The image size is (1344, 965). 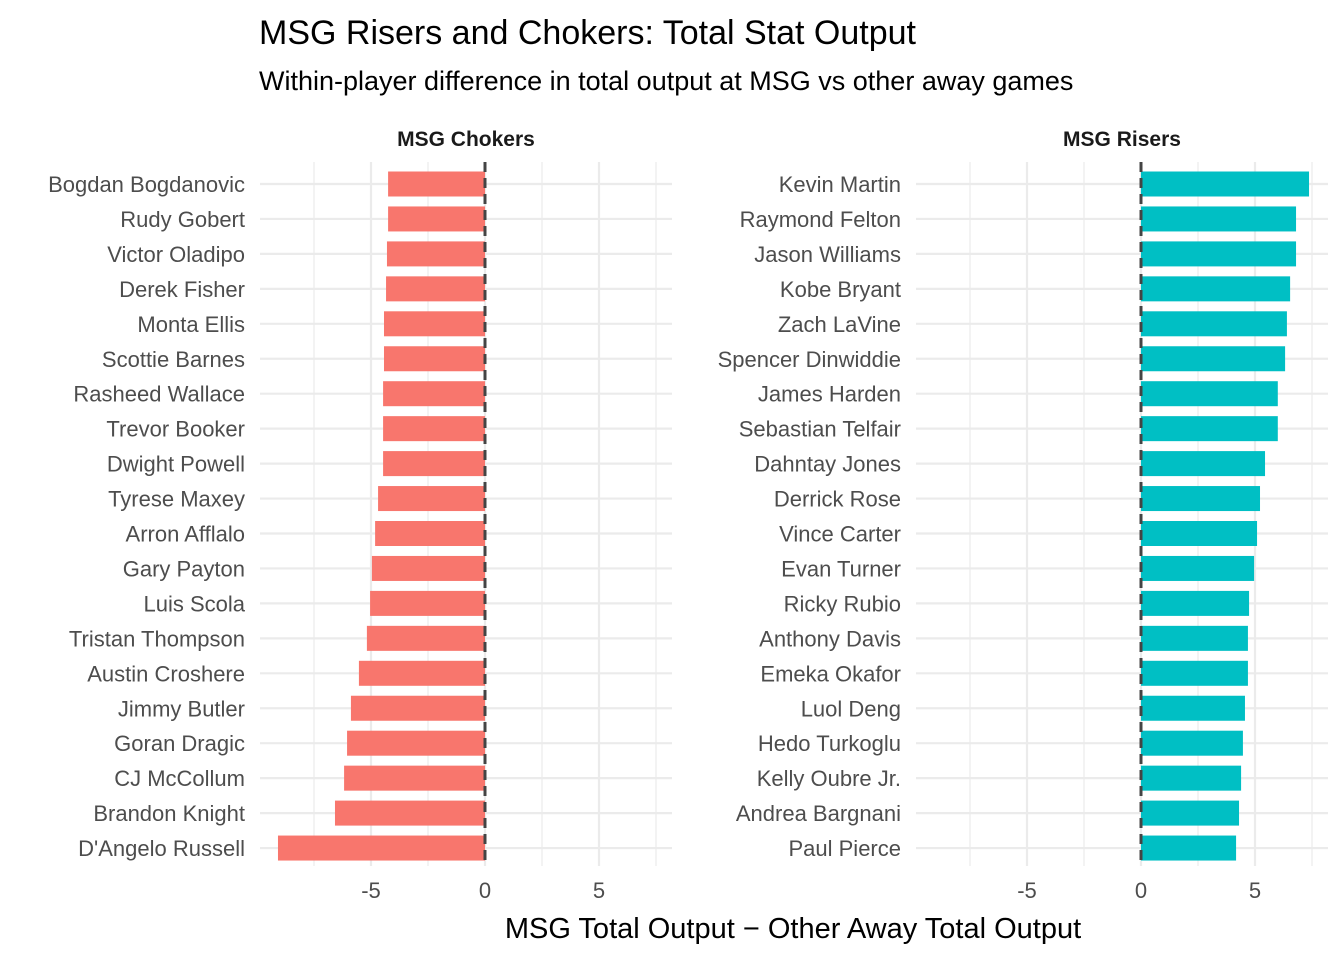 I want to click on y-tick-label: Sebastian Telfair, so click(x=820, y=429).